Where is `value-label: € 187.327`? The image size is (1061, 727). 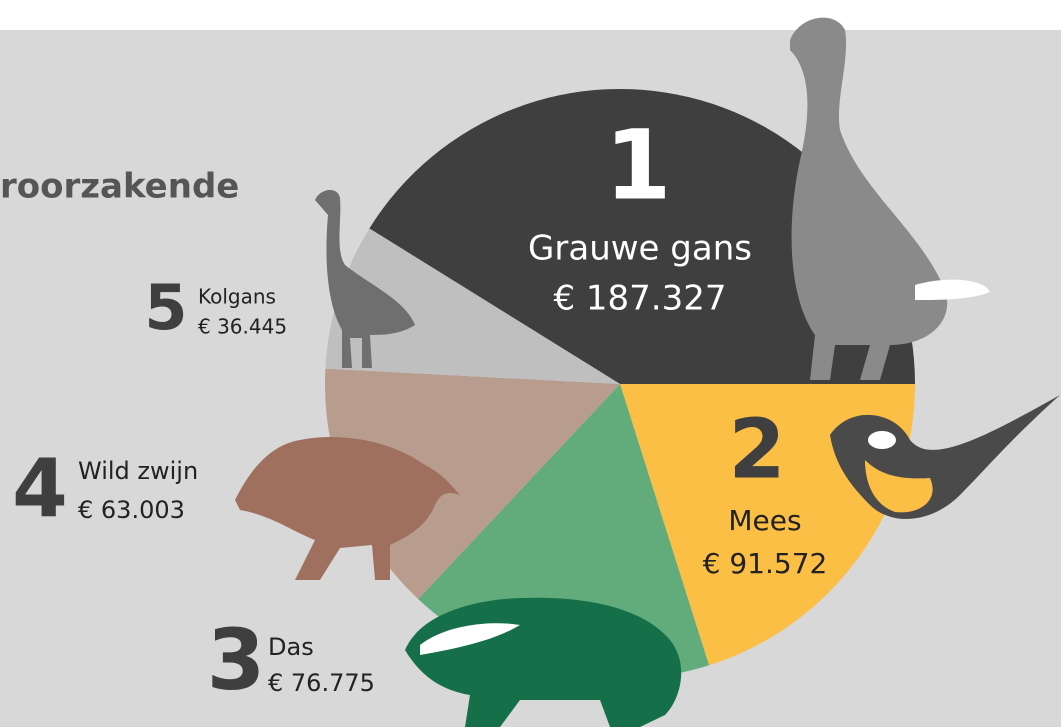
value-label: € 187.327 is located at coordinates (639, 299).